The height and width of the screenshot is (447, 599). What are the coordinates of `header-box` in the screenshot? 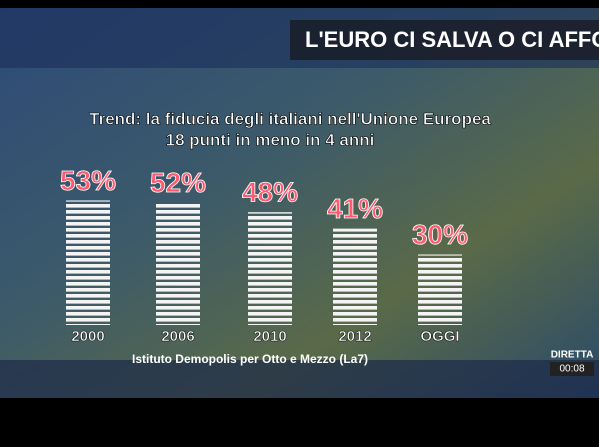 It's located at (444, 40).